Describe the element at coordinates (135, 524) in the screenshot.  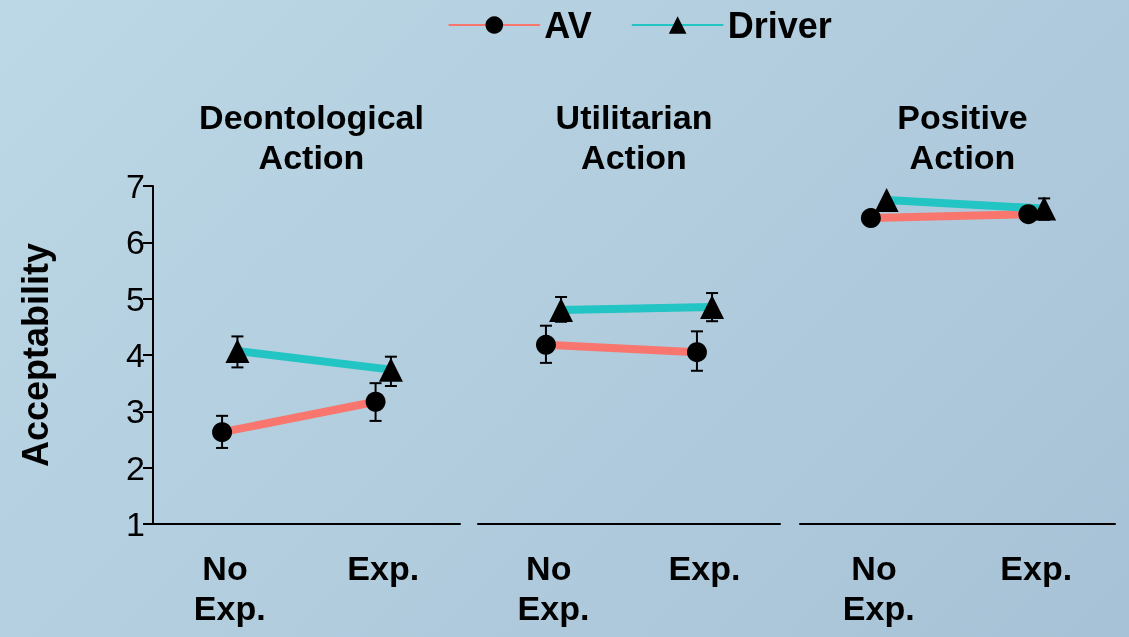
I see `y-tick-label: 1` at that location.